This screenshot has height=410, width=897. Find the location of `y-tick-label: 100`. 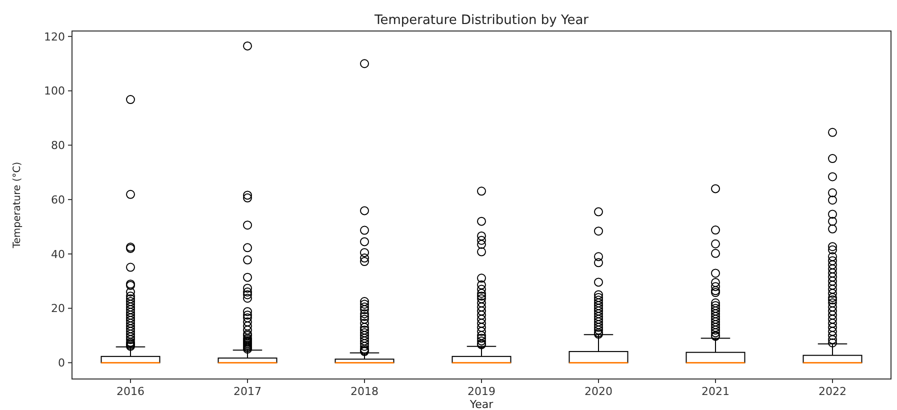

y-tick-label: 100 is located at coordinates (54, 91).